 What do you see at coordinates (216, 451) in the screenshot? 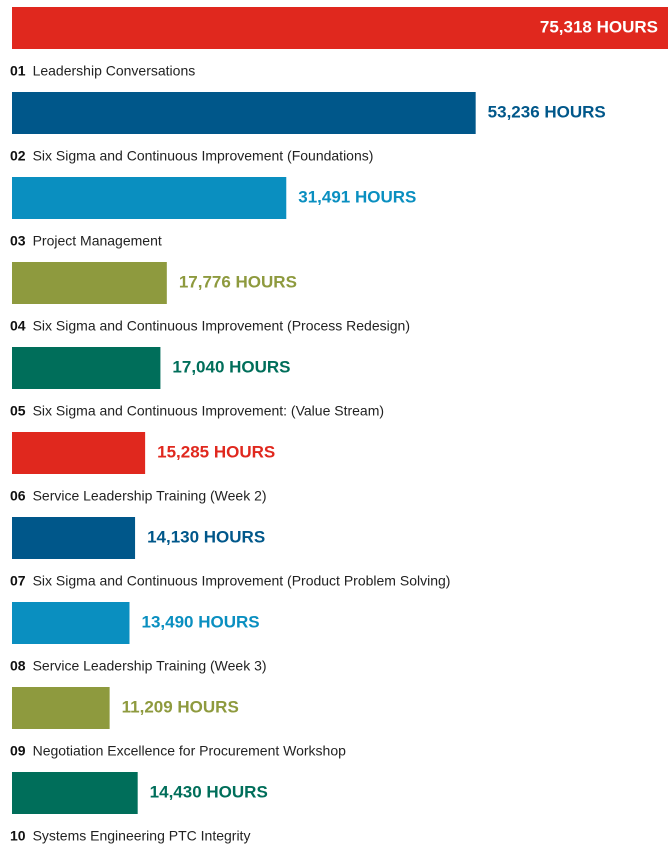
I see `value-label: 15,285 HOURS` at bounding box center [216, 451].